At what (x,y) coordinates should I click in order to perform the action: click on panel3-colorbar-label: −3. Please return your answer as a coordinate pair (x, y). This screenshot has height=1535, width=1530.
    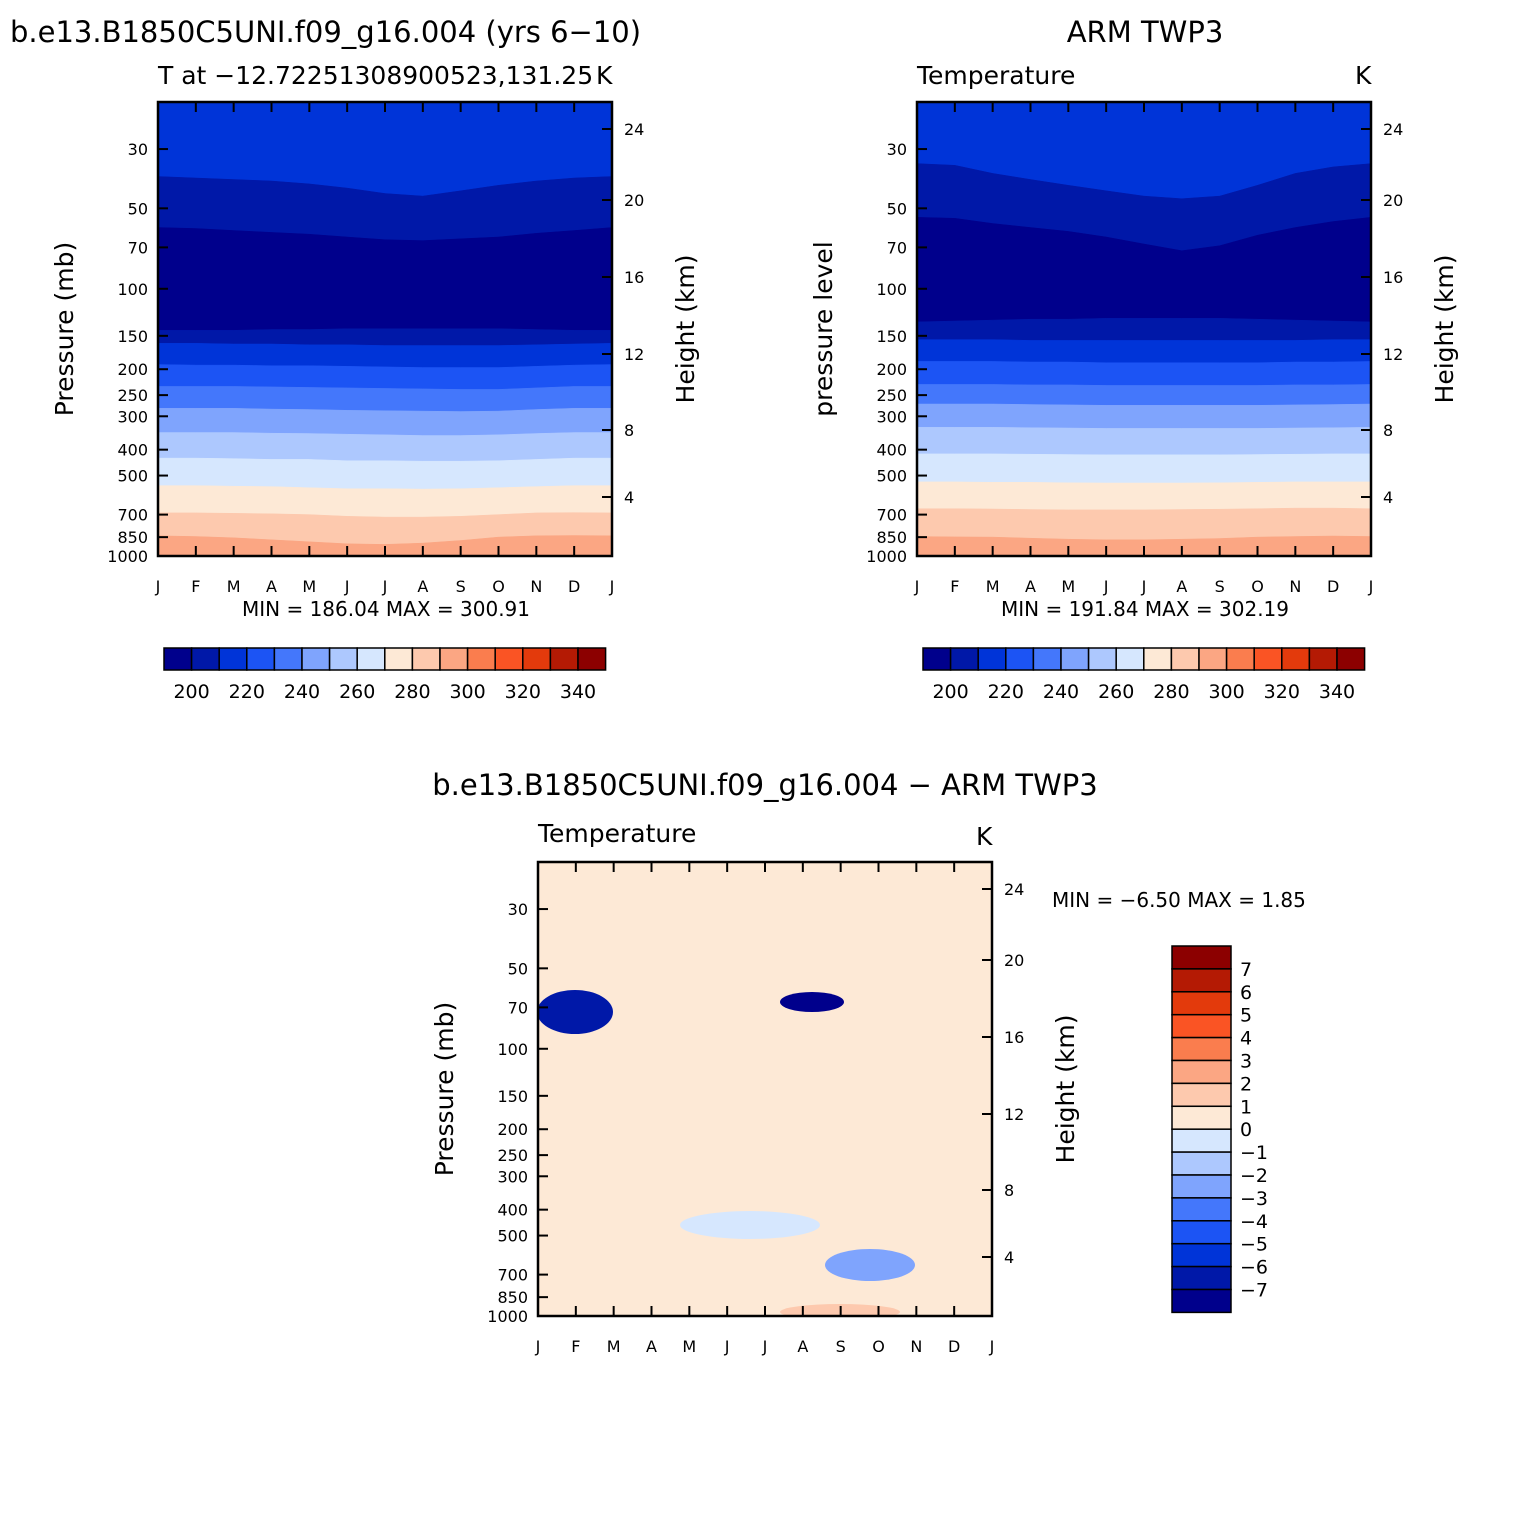
    Looking at the image, I should click on (1254, 1199).